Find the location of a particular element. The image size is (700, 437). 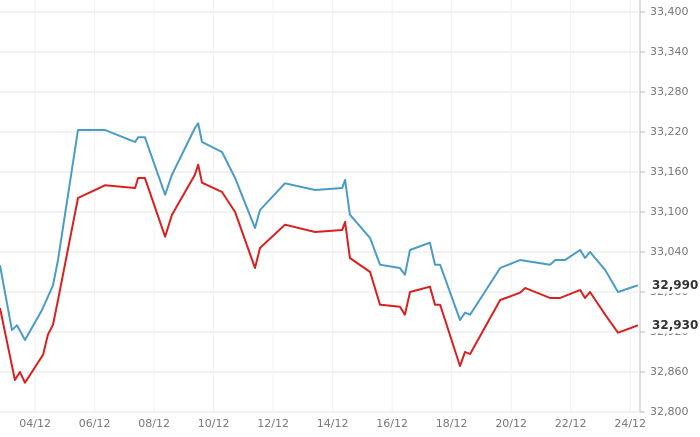

x-tick-label: 24/12 is located at coordinates (630, 423).